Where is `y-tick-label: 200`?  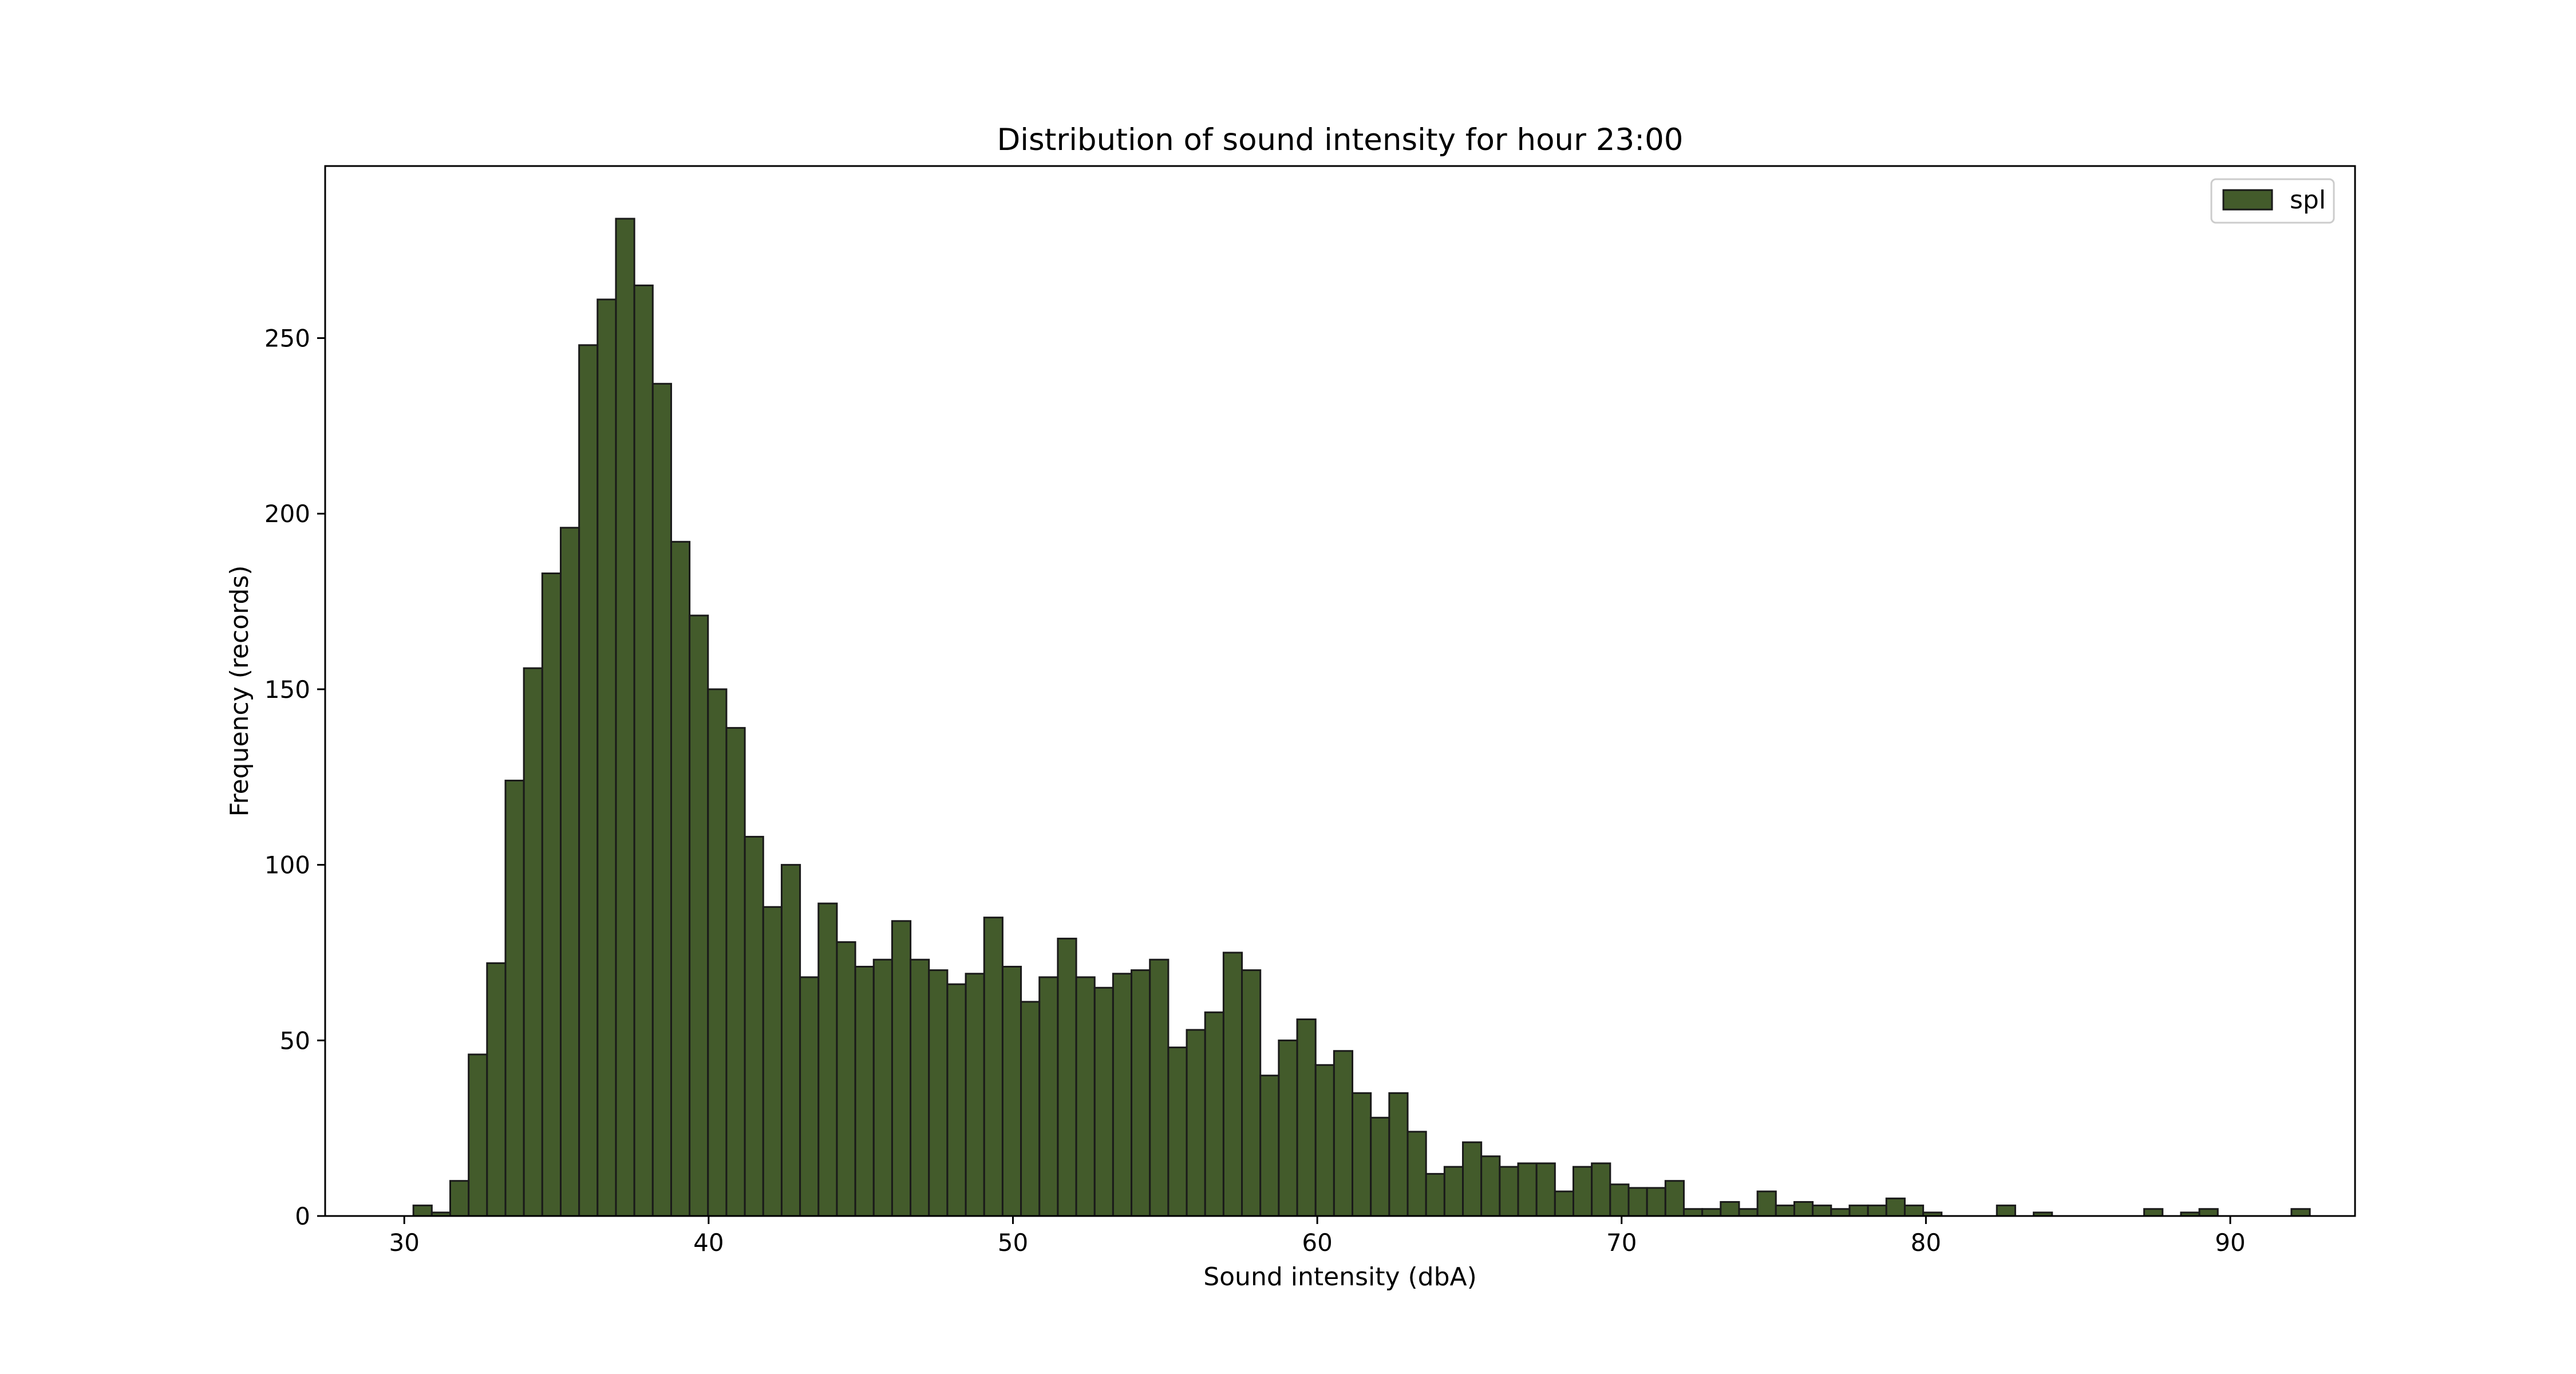
y-tick-label: 200 is located at coordinates (287, 514).